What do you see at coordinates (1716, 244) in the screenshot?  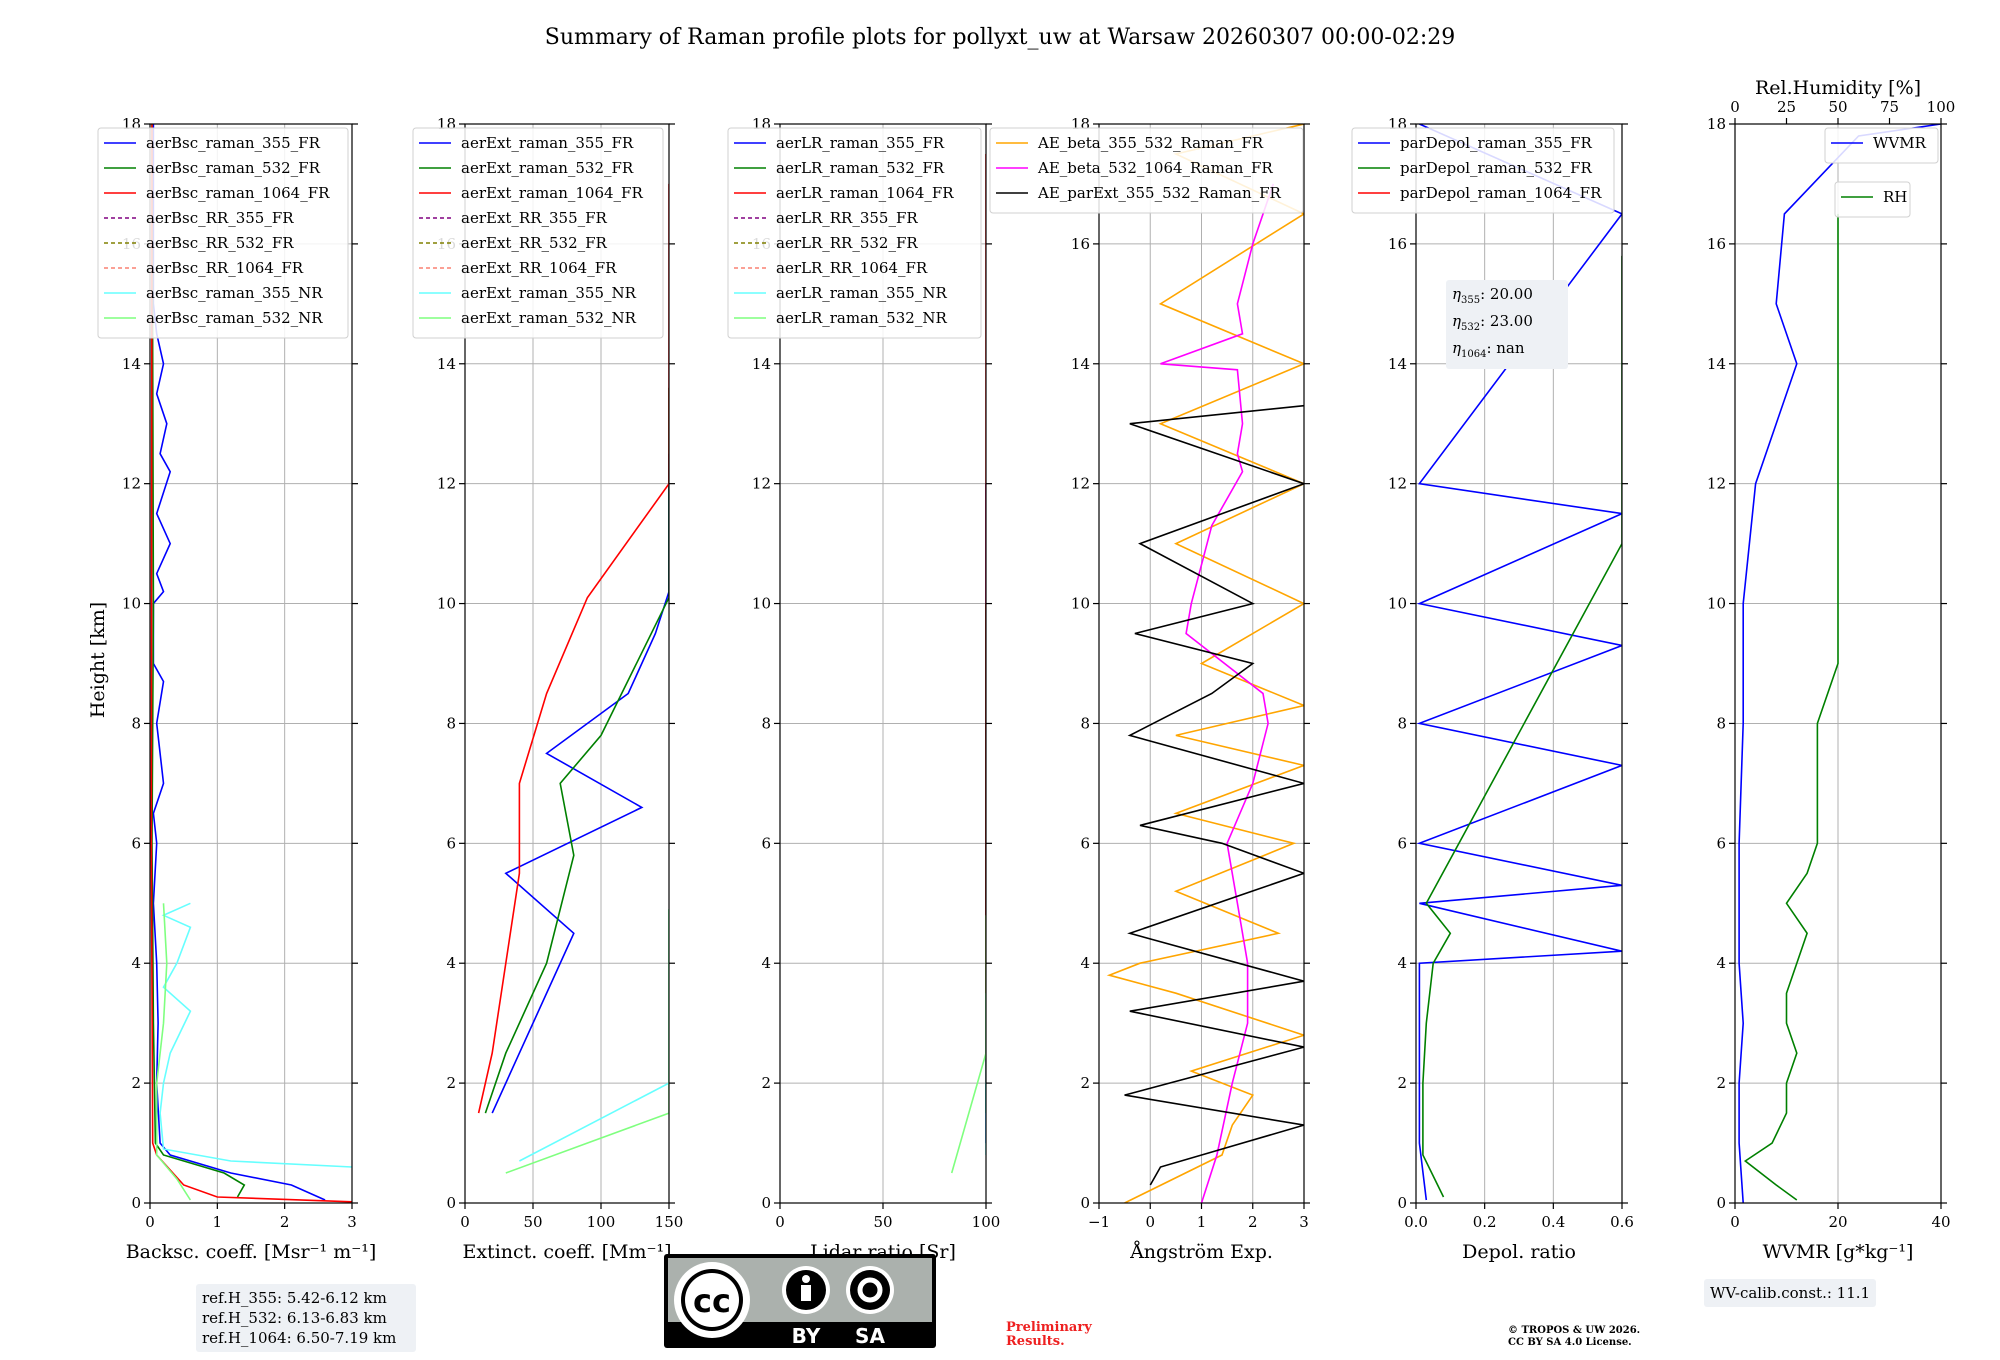 I see `y-tick-label: 16` at bounding box center [1716, 244].